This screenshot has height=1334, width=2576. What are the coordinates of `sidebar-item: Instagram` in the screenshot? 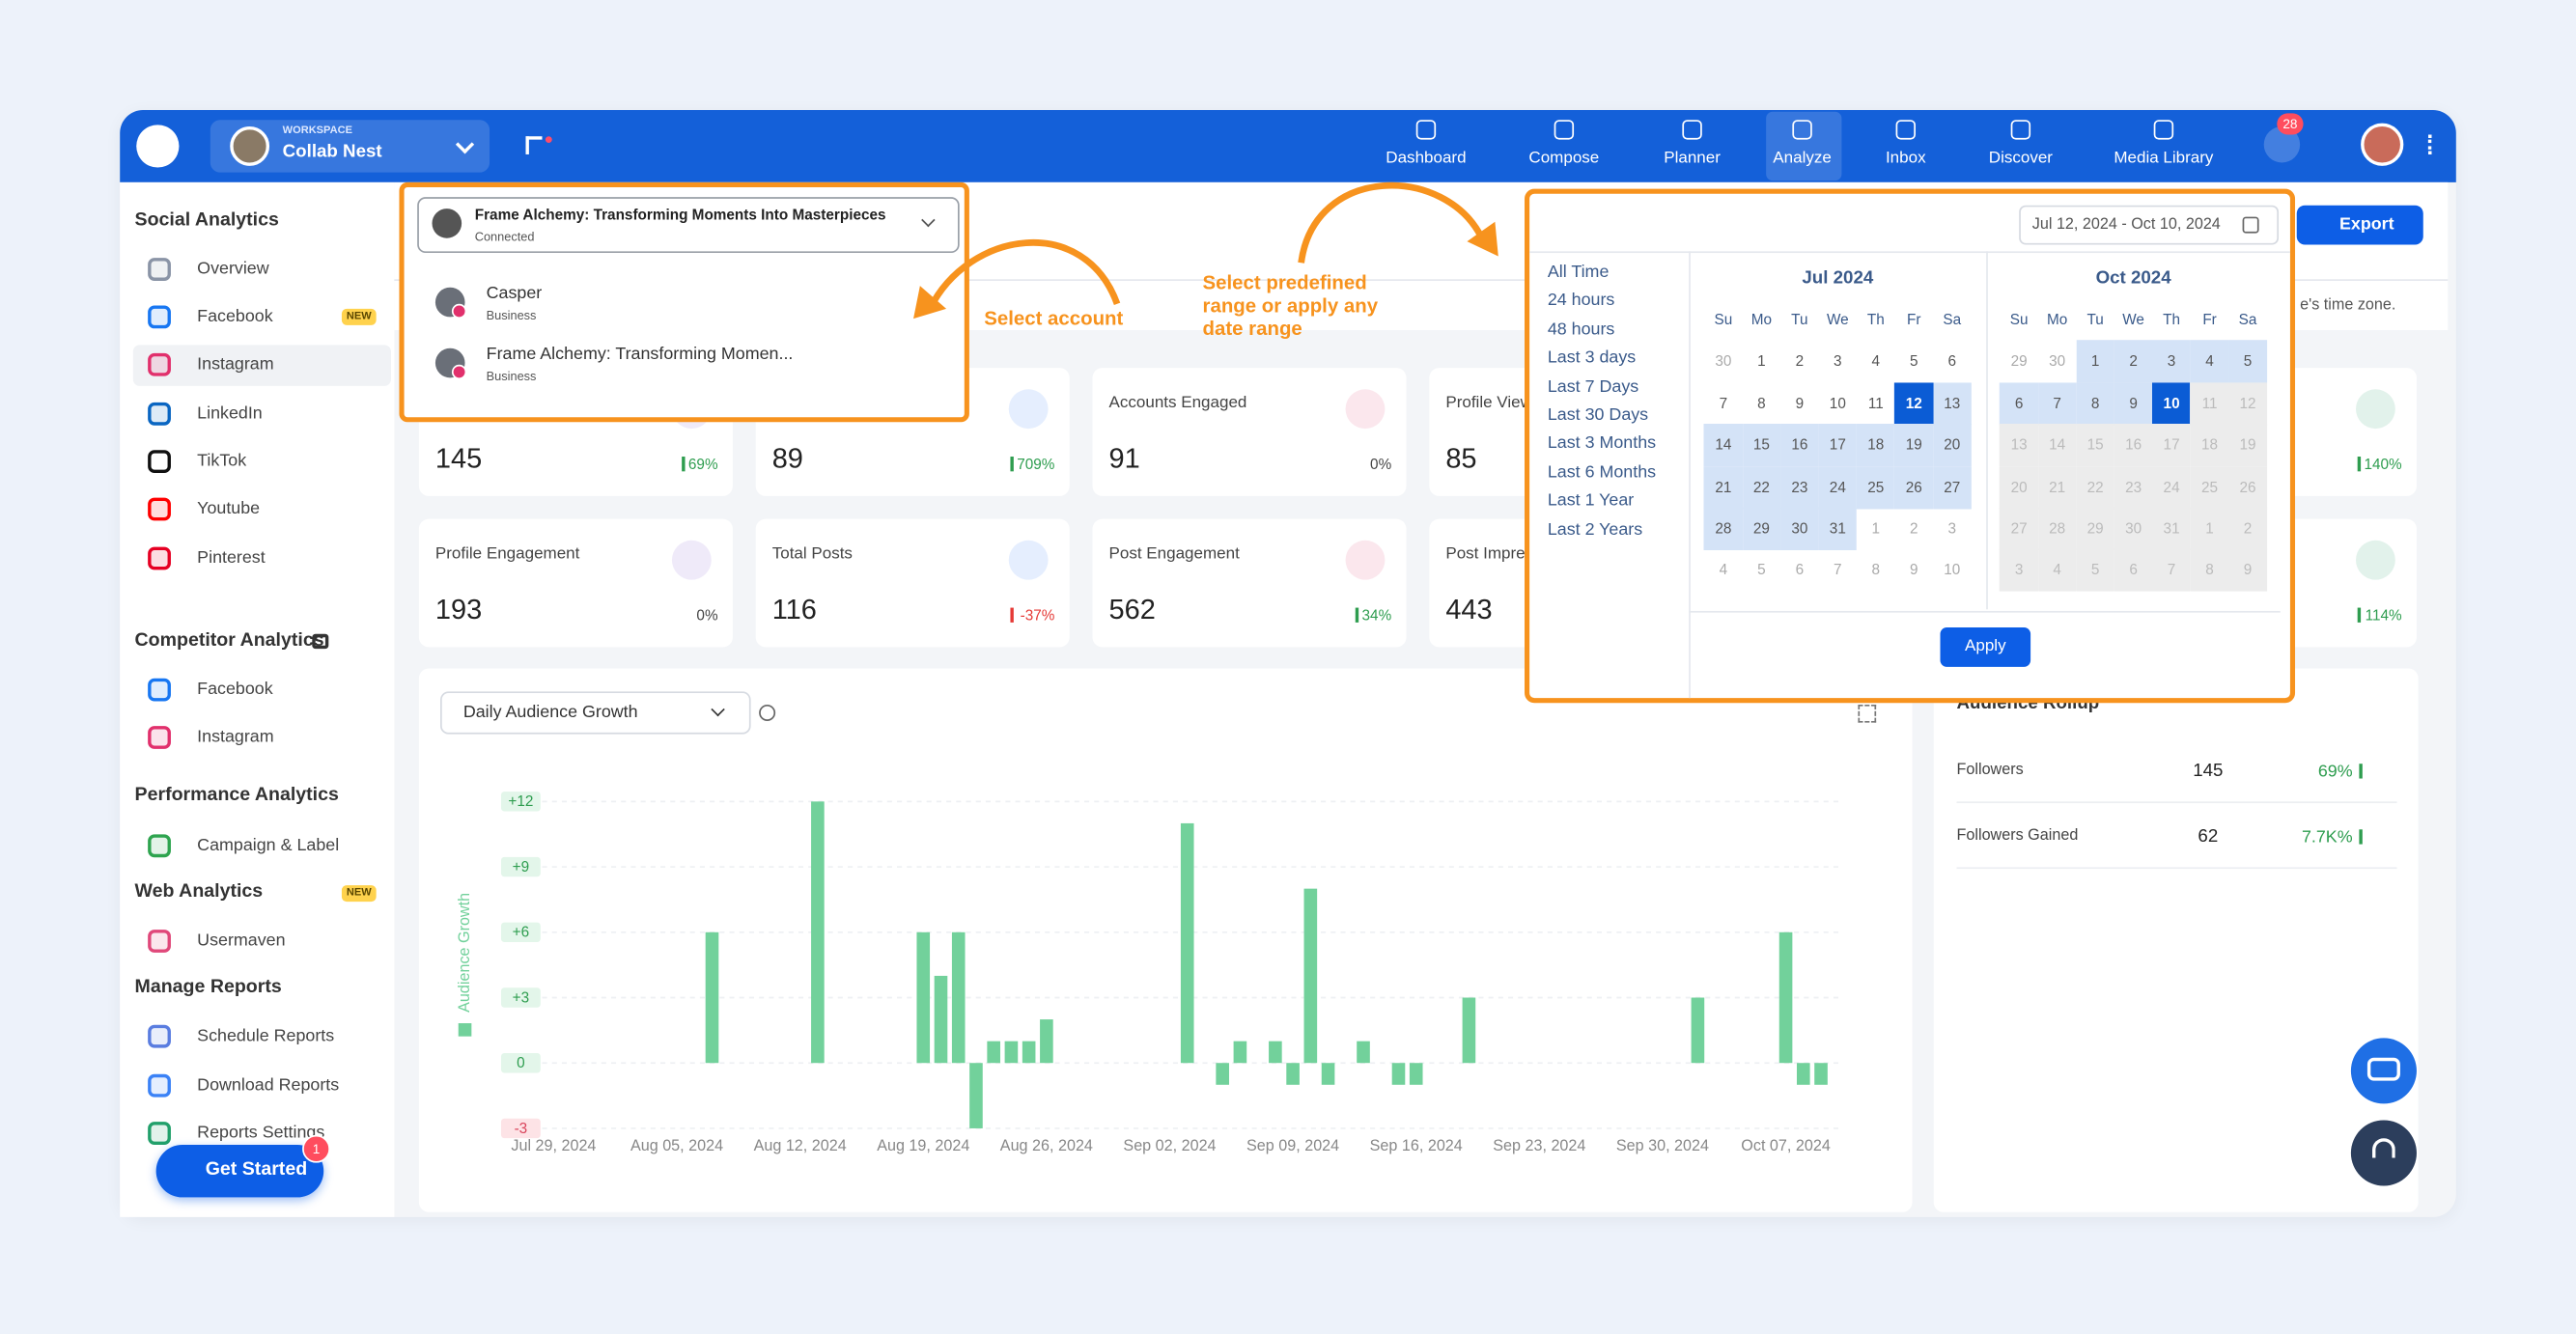 It's located at (236, 737).